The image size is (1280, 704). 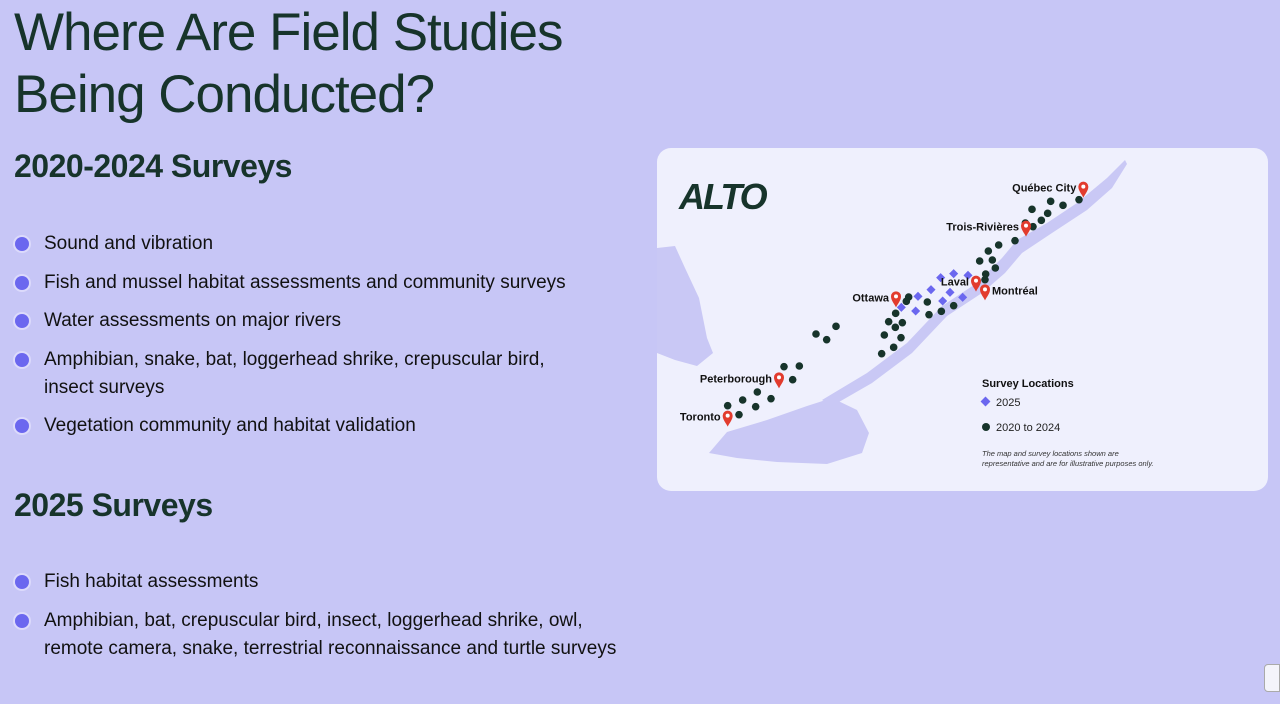 I want to click on list-item: Fish habitat assessments, so click(x=319, y=582).